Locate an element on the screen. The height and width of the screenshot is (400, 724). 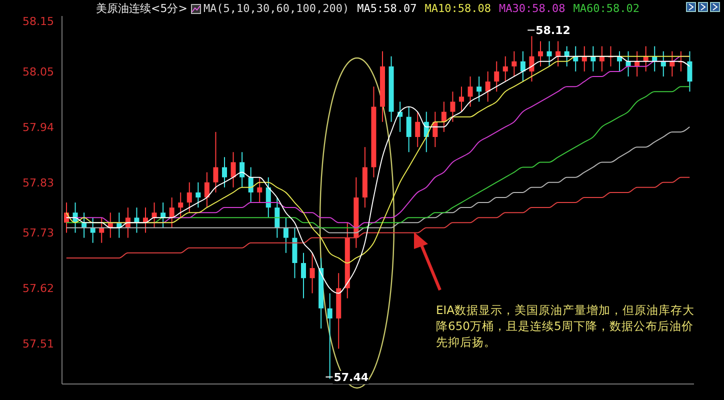
text: MA60:58.02 is located at coordinates (606, 8).